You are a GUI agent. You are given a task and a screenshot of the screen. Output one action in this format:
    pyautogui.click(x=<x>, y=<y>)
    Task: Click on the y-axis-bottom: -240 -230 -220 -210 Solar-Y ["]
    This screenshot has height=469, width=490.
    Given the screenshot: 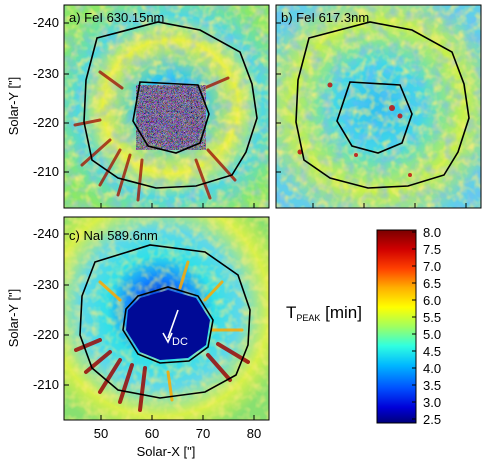 What is the action you would take?
    pyautogui.click(x=37, y=309)
    